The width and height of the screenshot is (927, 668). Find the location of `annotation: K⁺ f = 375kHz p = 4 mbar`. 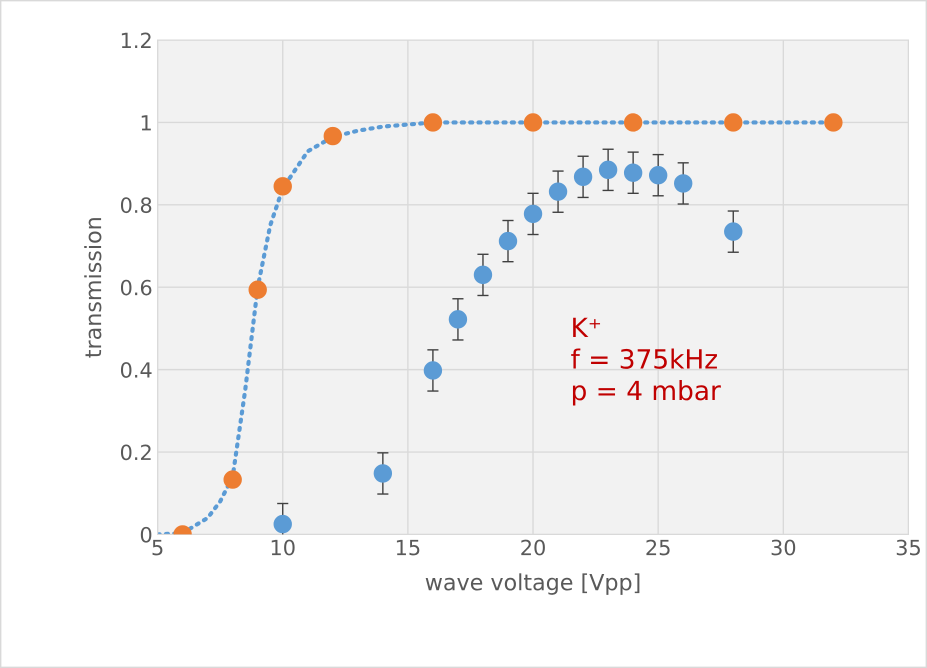

annotation: K⁺ f = 375kHz p = 4 mbar is located at coordinates (646, 362).